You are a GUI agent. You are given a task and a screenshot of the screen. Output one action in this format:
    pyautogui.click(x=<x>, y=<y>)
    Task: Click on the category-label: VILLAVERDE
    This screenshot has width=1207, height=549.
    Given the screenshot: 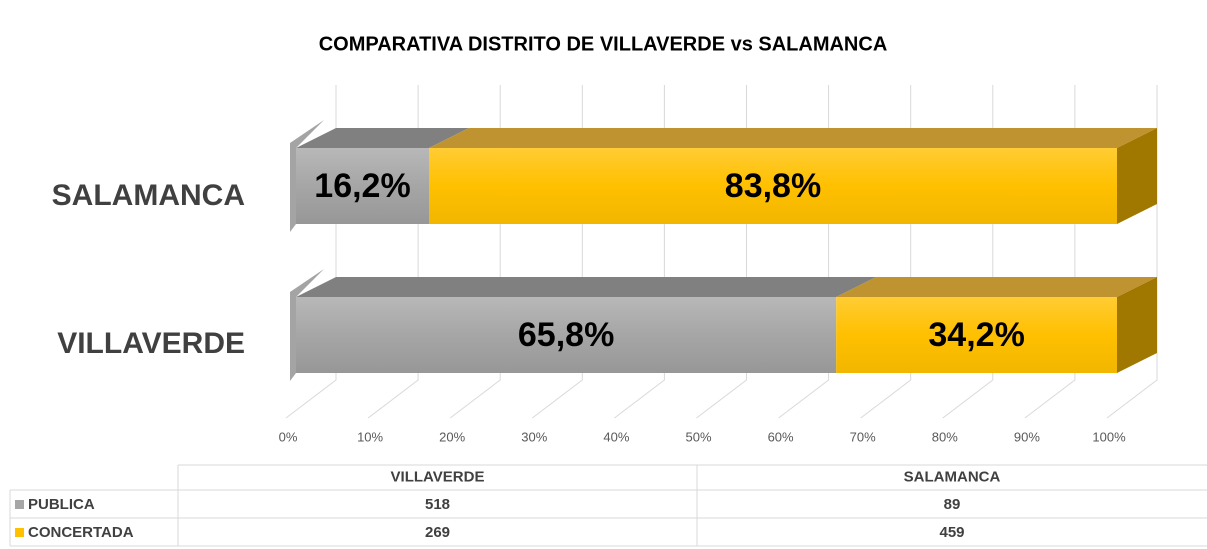 What is the action you would take?
    pyautogui.click(x=151, y=343)
    